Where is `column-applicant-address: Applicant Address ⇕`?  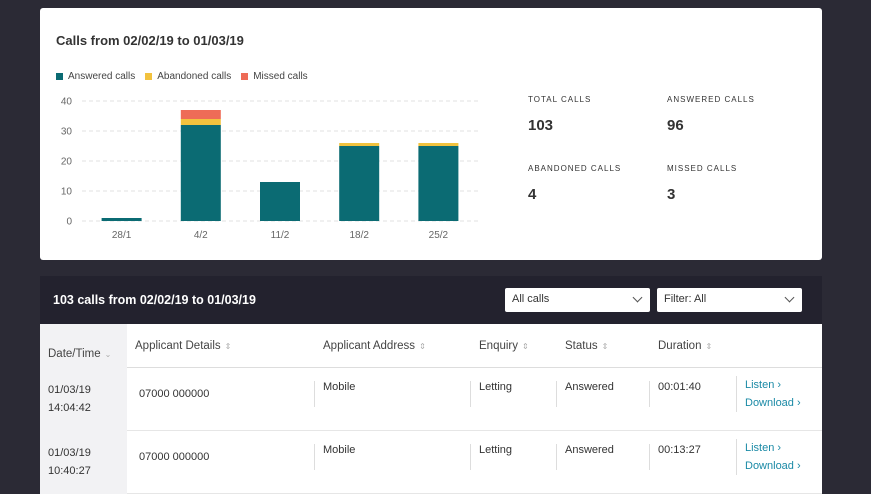 column-applicant-address: Applicant Address ⇕ is located at coordinates (374, 346).